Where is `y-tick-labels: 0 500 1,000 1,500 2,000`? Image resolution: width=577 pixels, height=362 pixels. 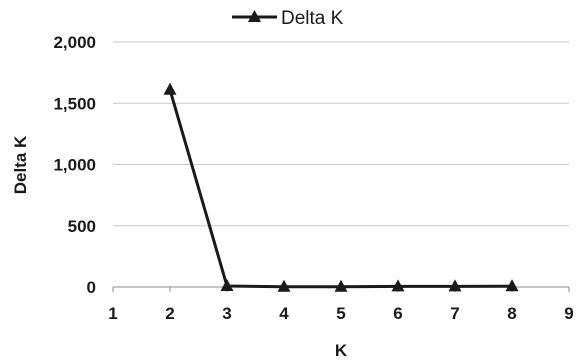 y-tick-labels: 0 500 1,000 1,500 2,000 is located at coordinates (74, 165).